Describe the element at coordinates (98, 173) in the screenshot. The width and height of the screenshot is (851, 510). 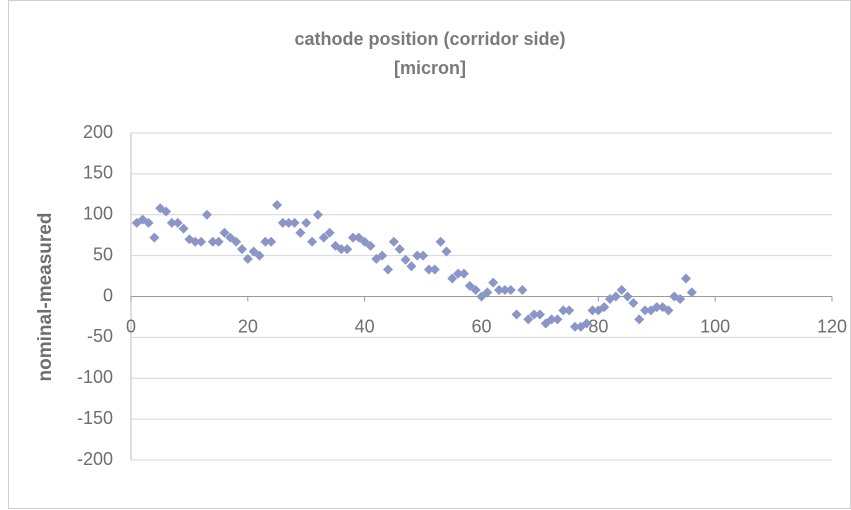
I see `y-tick-label: 150` at that location.